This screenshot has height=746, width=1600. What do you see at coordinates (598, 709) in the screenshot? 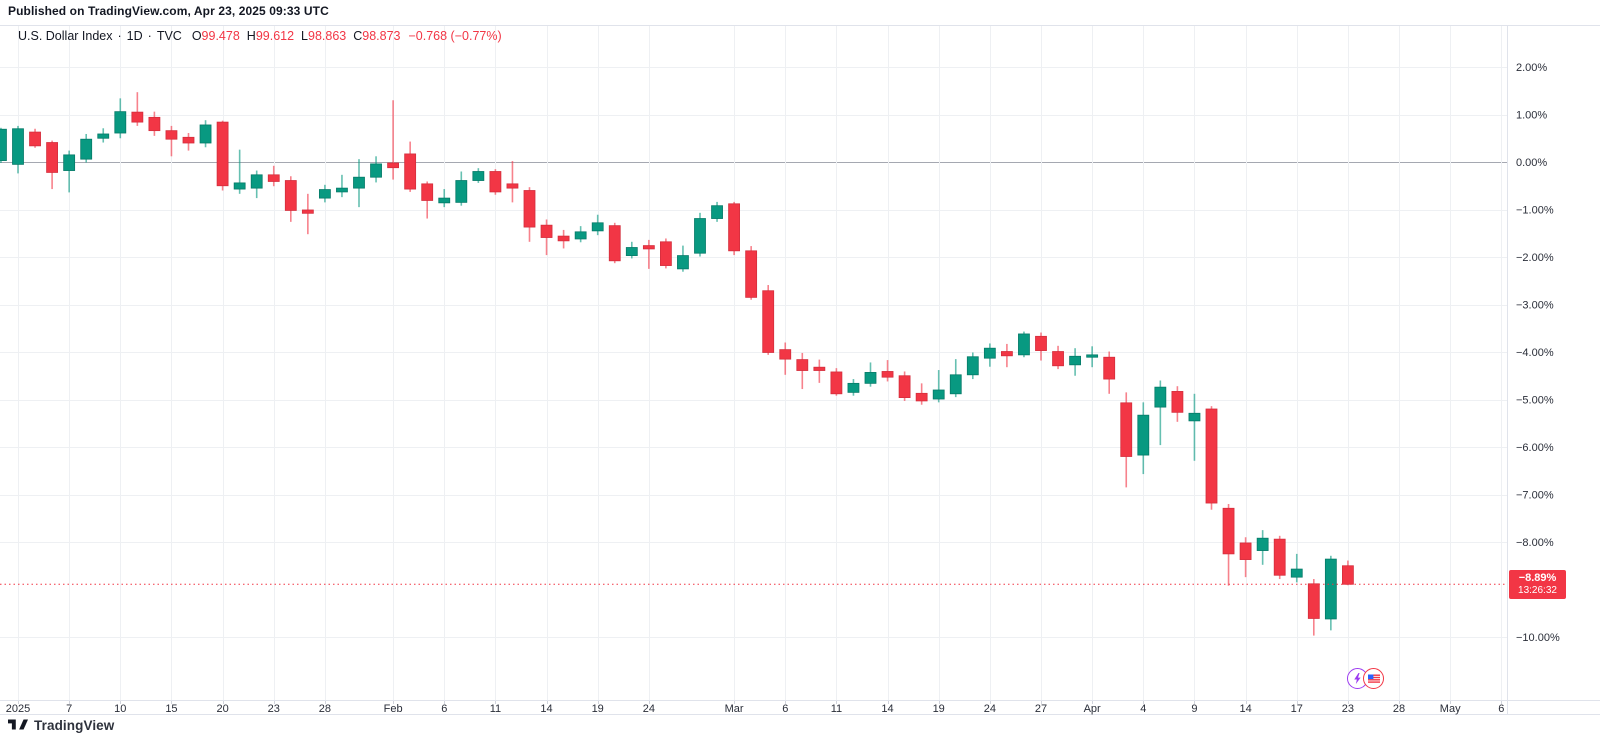
I see `time-axis-label: 19` at bounding box center [598, 709].